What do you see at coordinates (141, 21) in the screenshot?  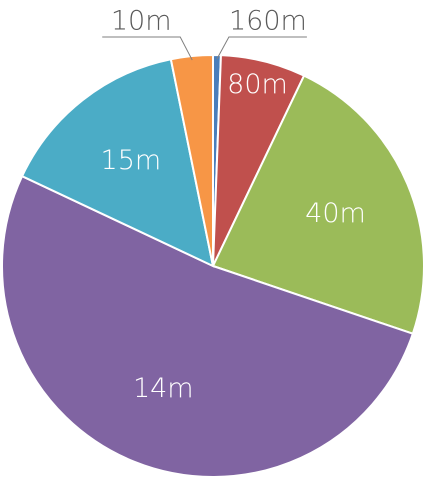 I see `slice-label: 10m` at bounding box center [141, 21].